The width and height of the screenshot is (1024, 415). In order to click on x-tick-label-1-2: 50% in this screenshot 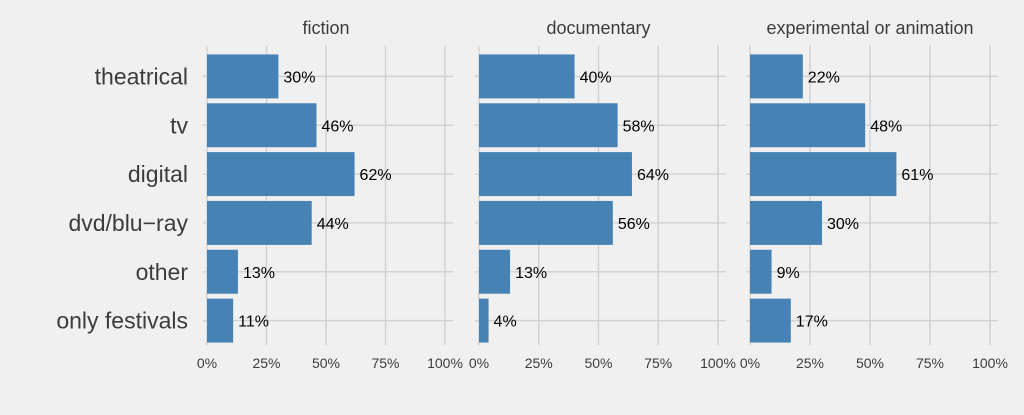, I will do `click(598, 363)`.